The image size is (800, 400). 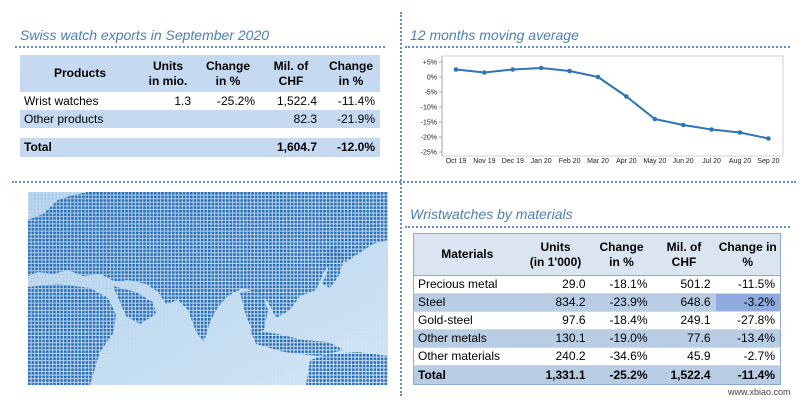 I want to click on x-tick-label: May 20, so click(x=654, y=161).